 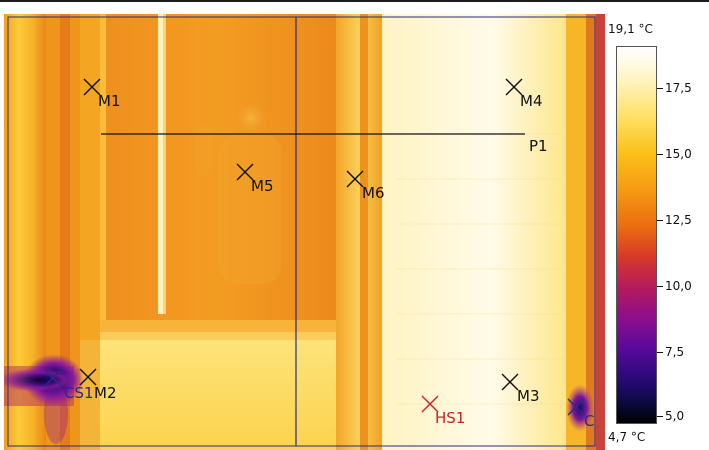 I want to click on marker-m5-cross-icon, so click(x=245, y=172).